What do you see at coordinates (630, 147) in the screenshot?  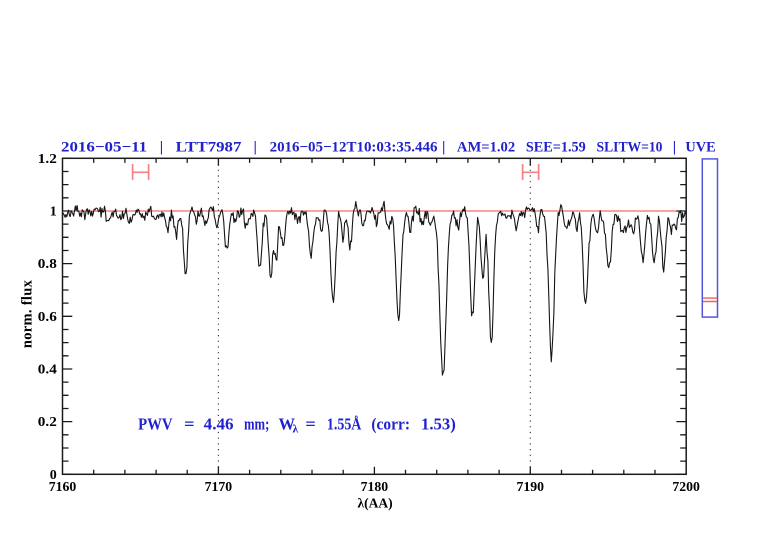 I see `svg-text: SLITW=10` at bounding box center [630, 147].